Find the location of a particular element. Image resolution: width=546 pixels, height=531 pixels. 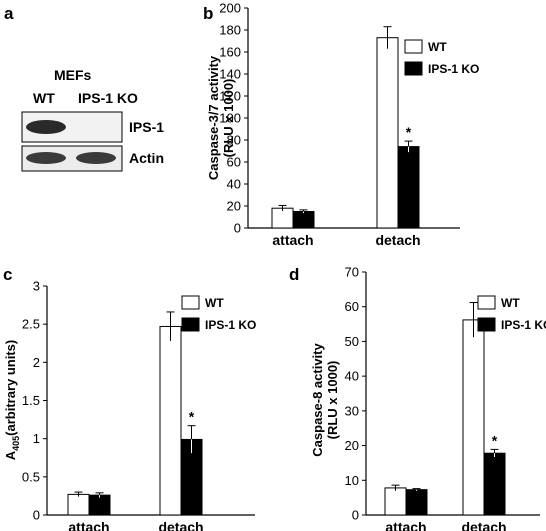

y-tick-label: 100 is located at coordinates (230, 118).